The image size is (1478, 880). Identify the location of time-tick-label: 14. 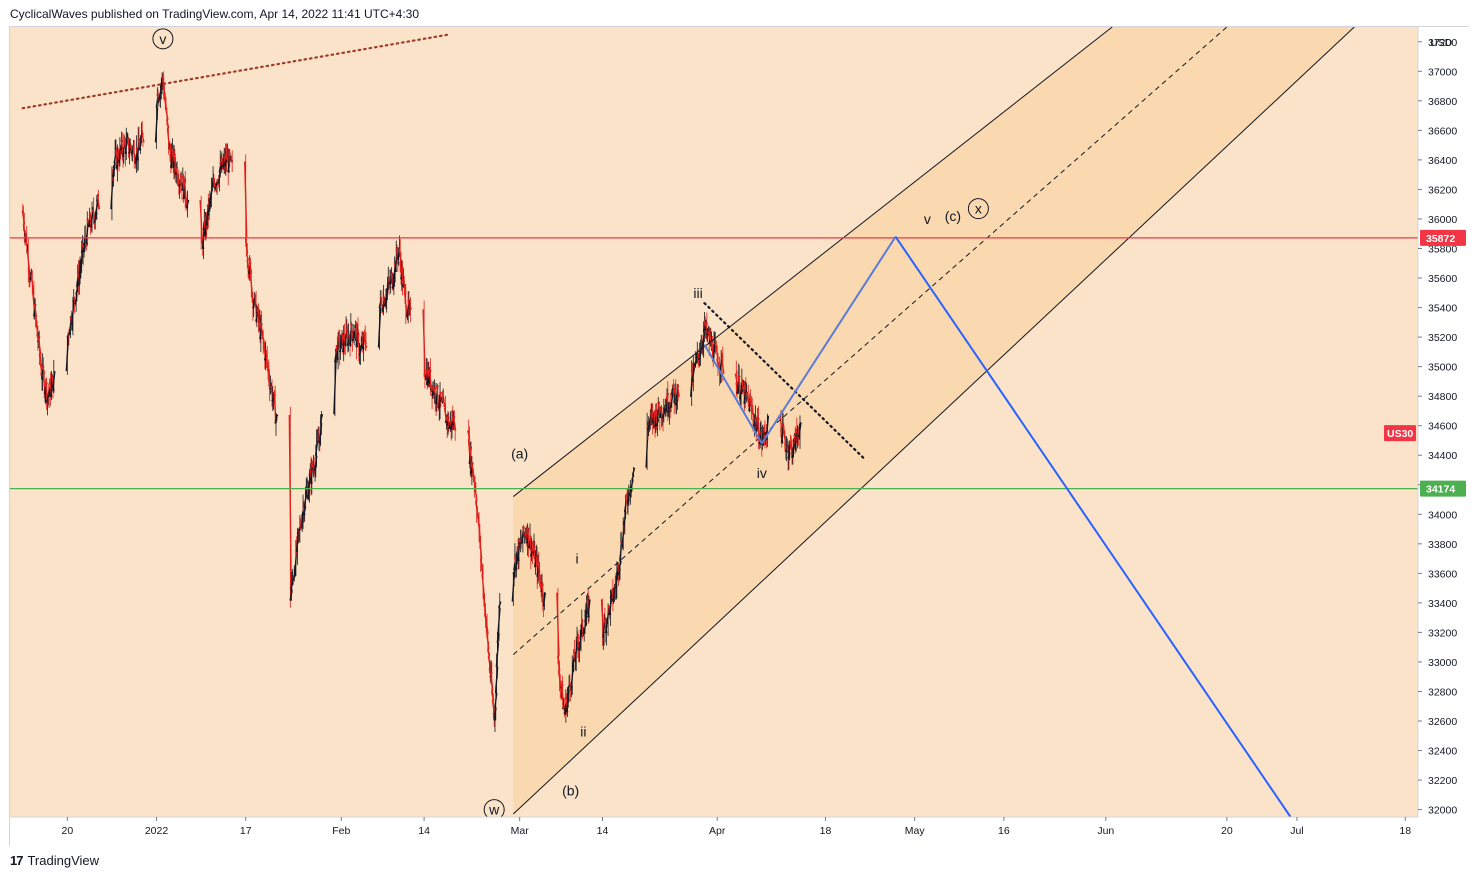
(603, 831).